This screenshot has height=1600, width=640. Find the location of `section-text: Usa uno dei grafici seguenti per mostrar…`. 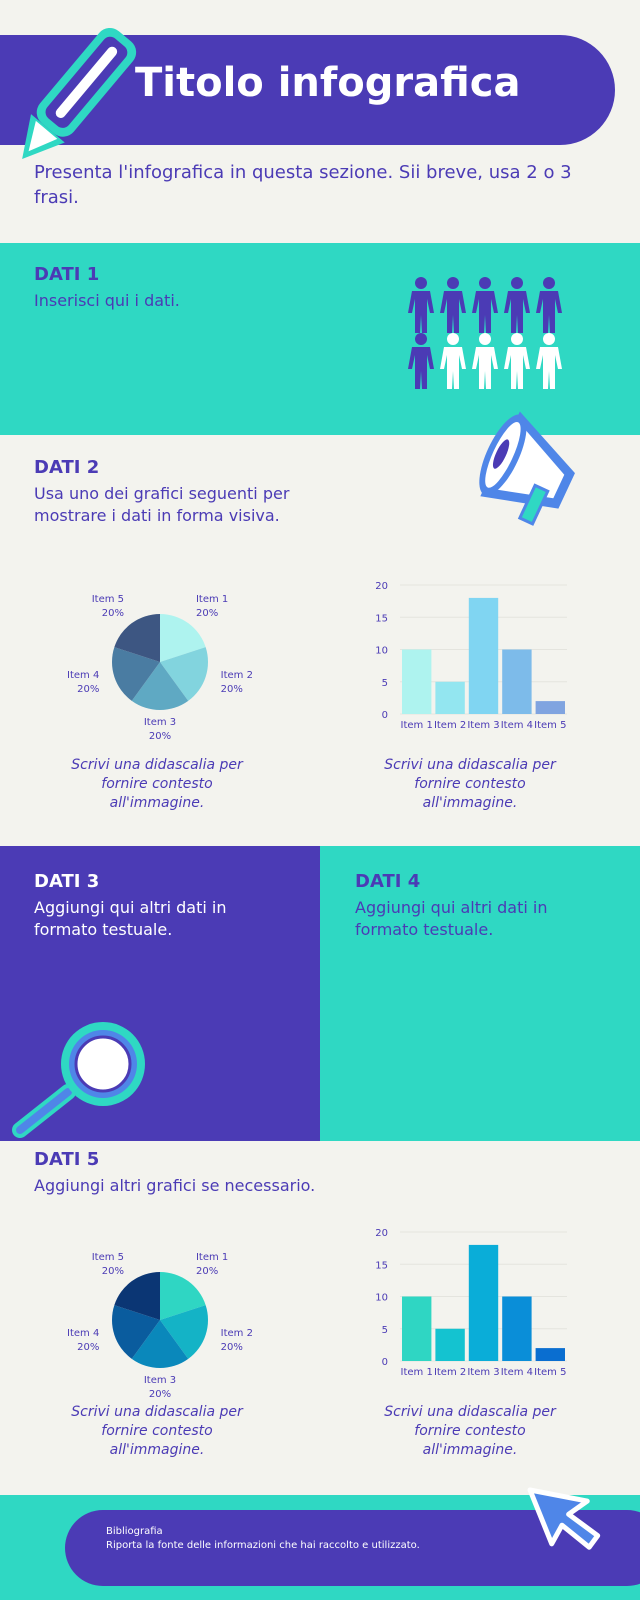

section-text: Usa uno dei grafici seguenti per mostrar… is located at coordinates (162, 504).